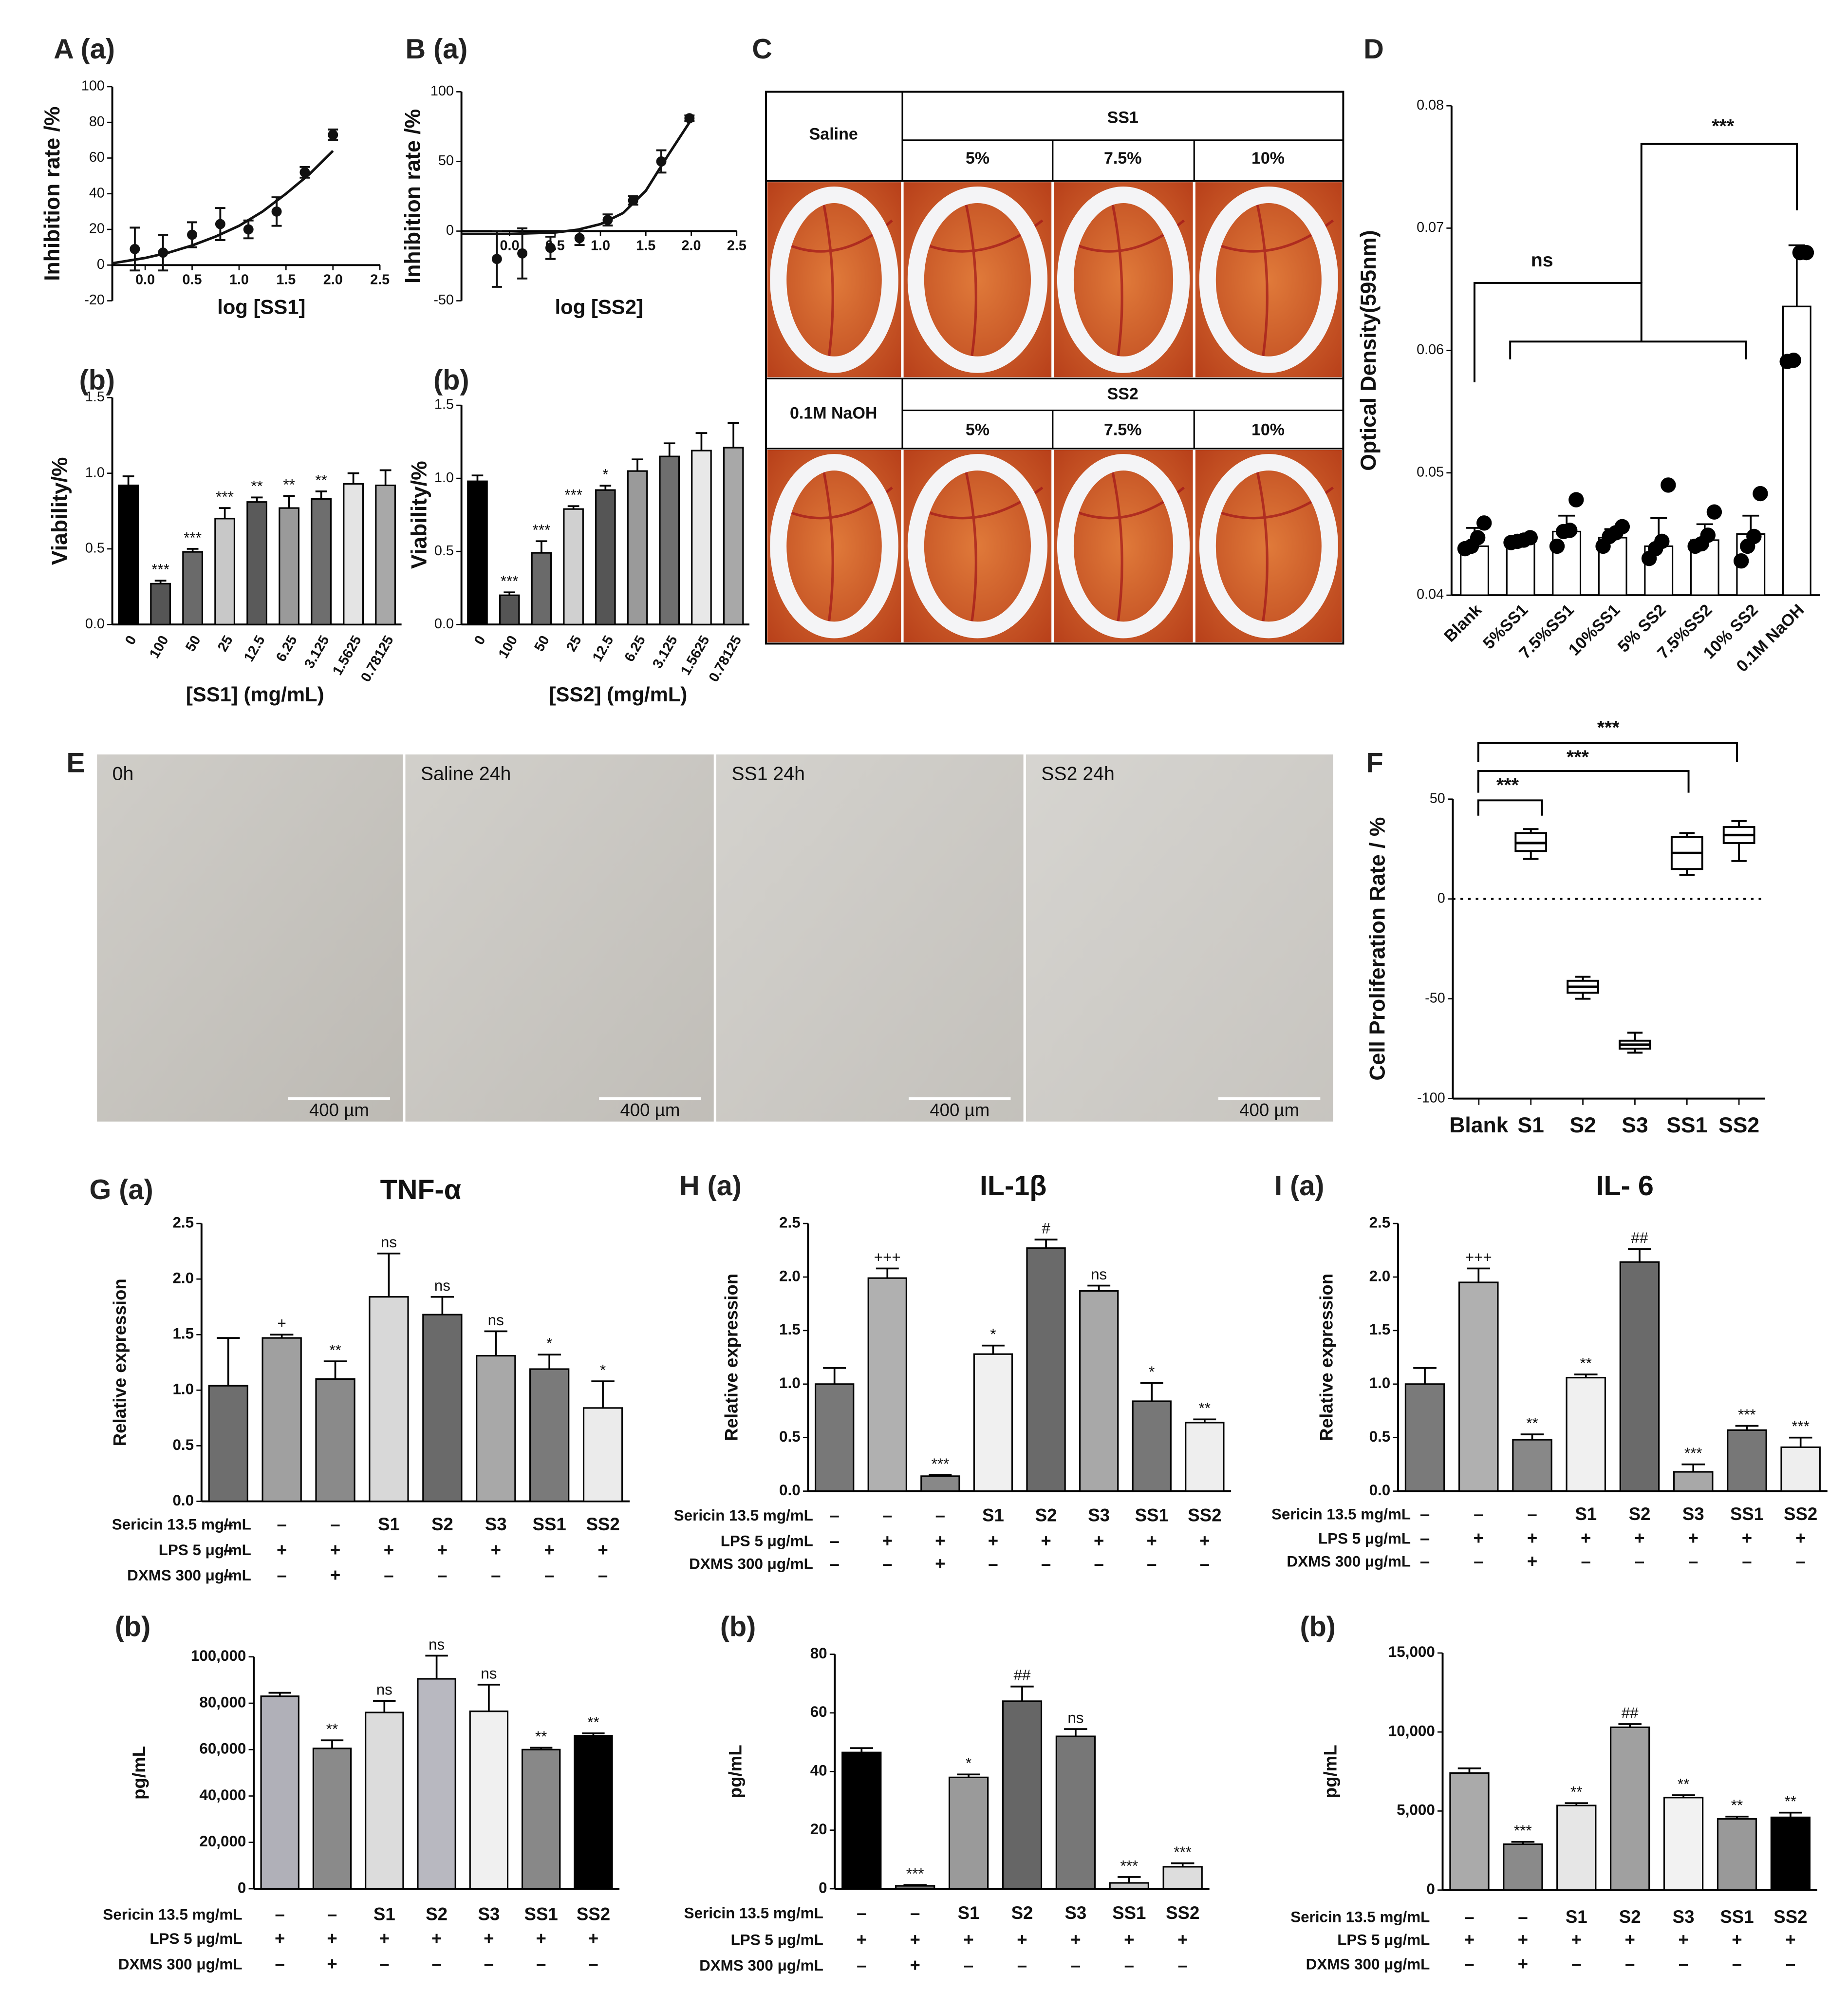 This screenshot has height=1992, width=1848. Describe the element at coordinates (254, 649) in the screenshot. I see `x-tick-label: 12.5` at that location.